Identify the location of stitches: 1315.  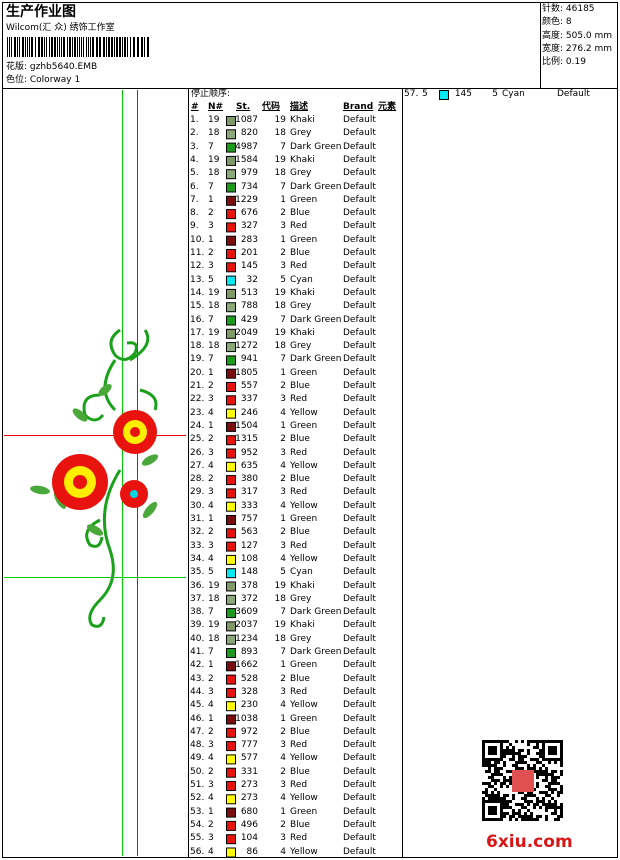
(246, 439).